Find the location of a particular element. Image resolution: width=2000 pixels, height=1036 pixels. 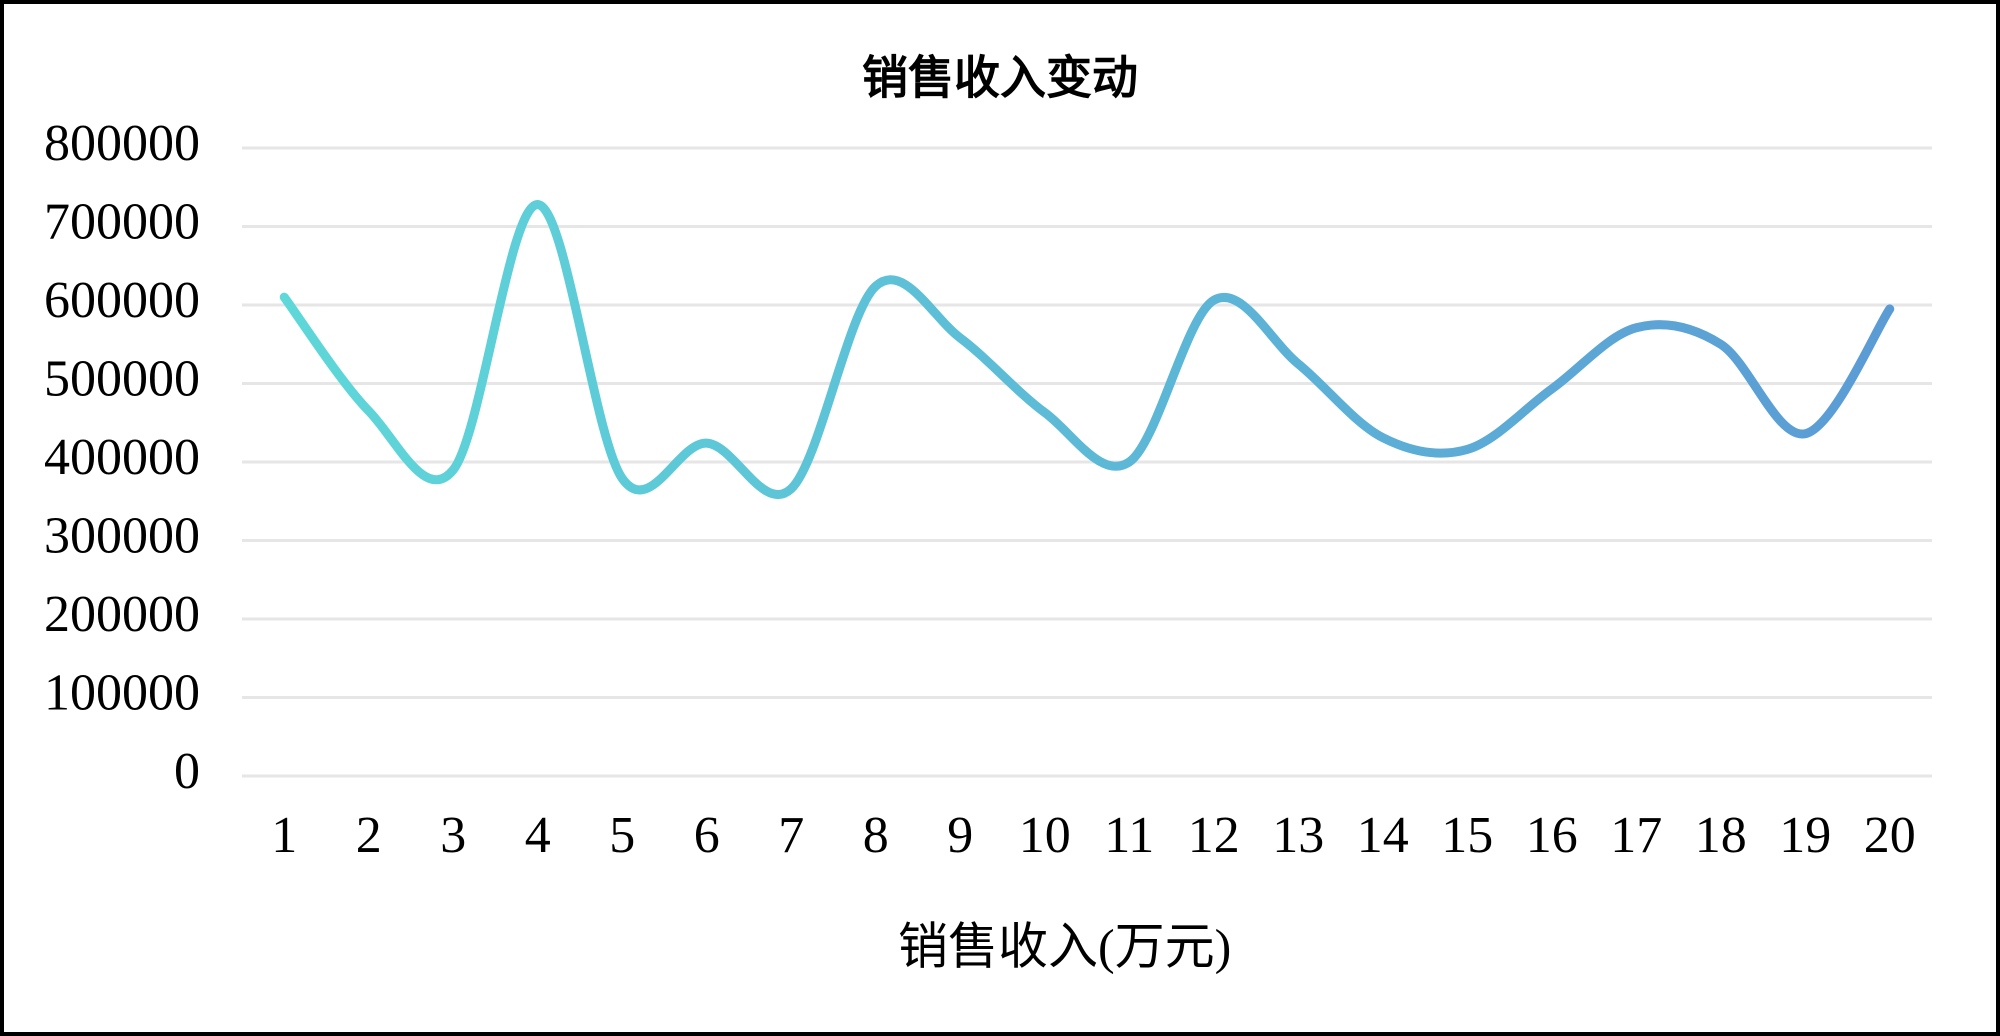

x-tick-label: 4 is located at coordinates (538, 835).